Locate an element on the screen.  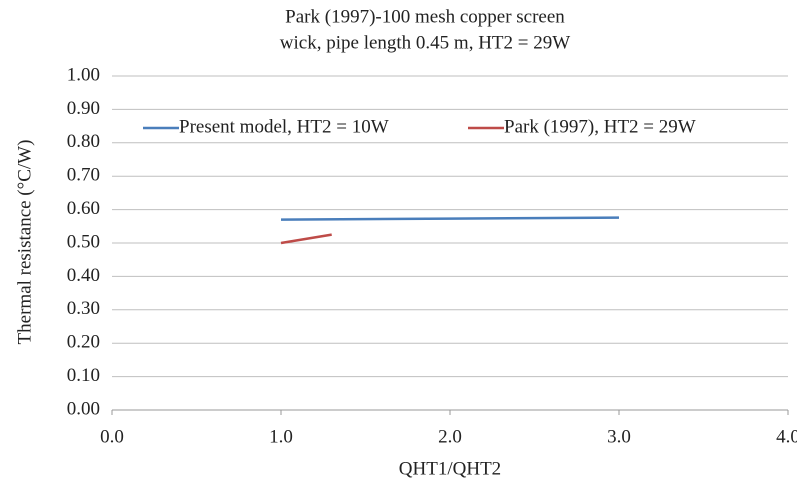
x-tick-label: 2.0 is located at coordinates (450, 436).